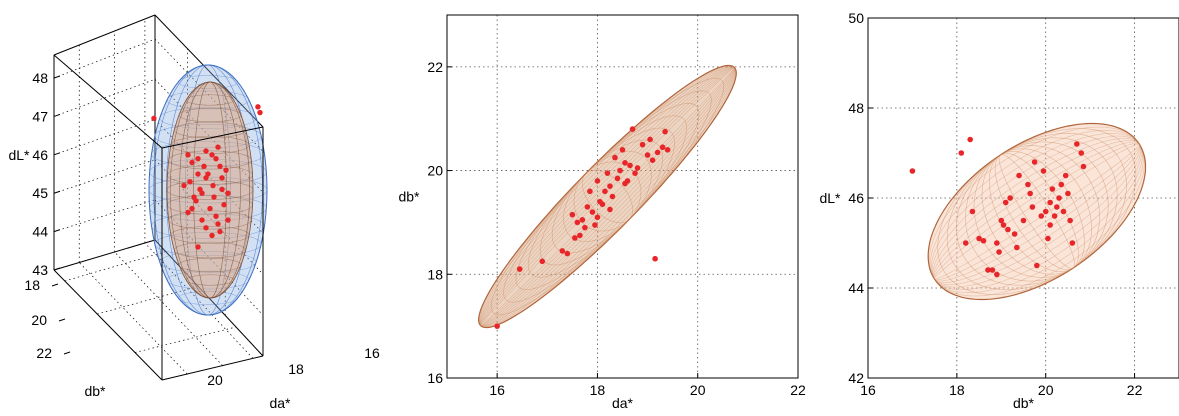  Describe the element at coordinates (40, 232) in the screenshot. I see `z-tick-label: 44` at that location.